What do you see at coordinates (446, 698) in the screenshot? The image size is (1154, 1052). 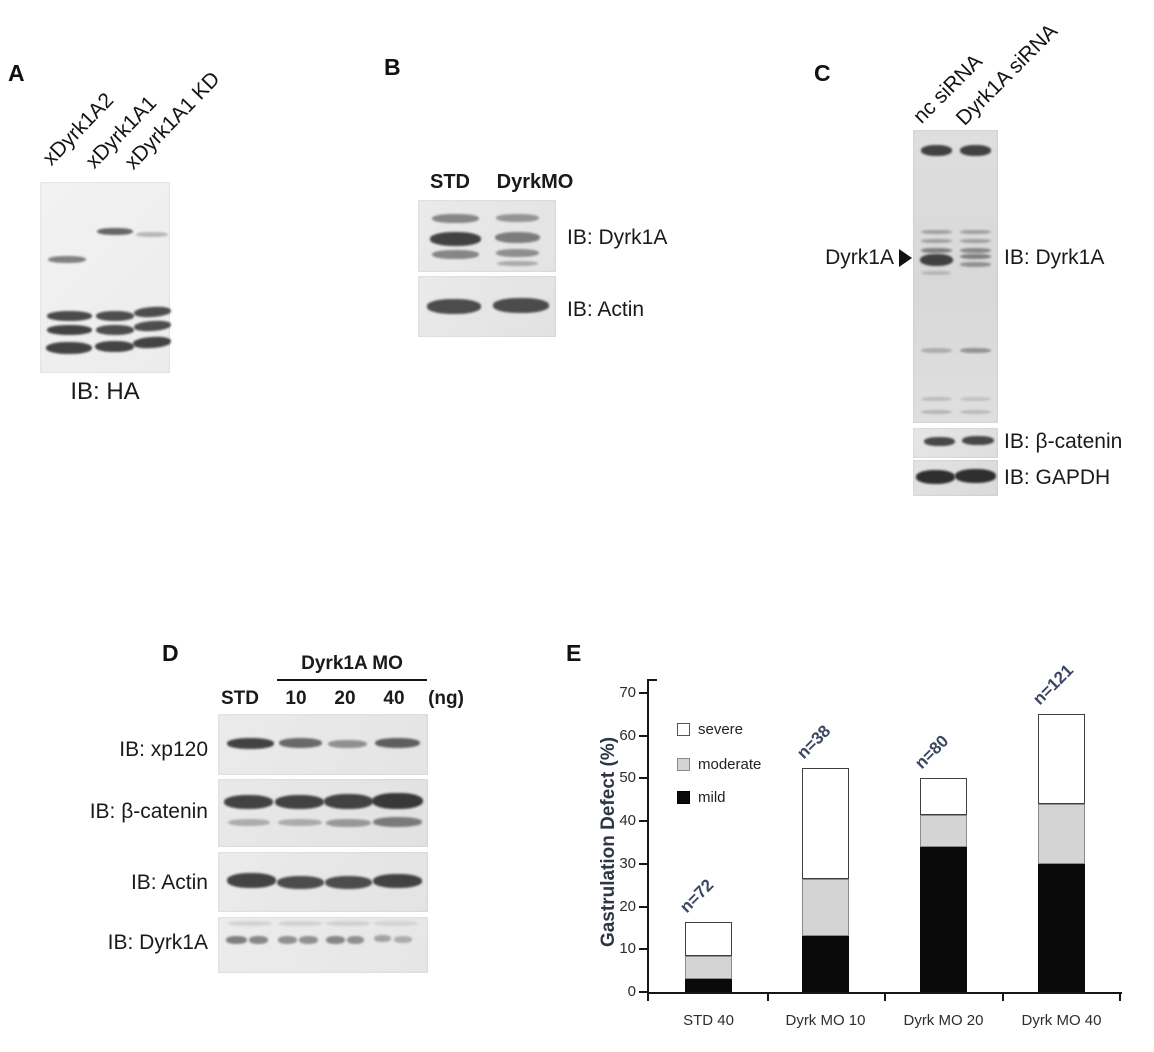 I see `unit-label-ng: (ng)` at bounding box center [446, 698].